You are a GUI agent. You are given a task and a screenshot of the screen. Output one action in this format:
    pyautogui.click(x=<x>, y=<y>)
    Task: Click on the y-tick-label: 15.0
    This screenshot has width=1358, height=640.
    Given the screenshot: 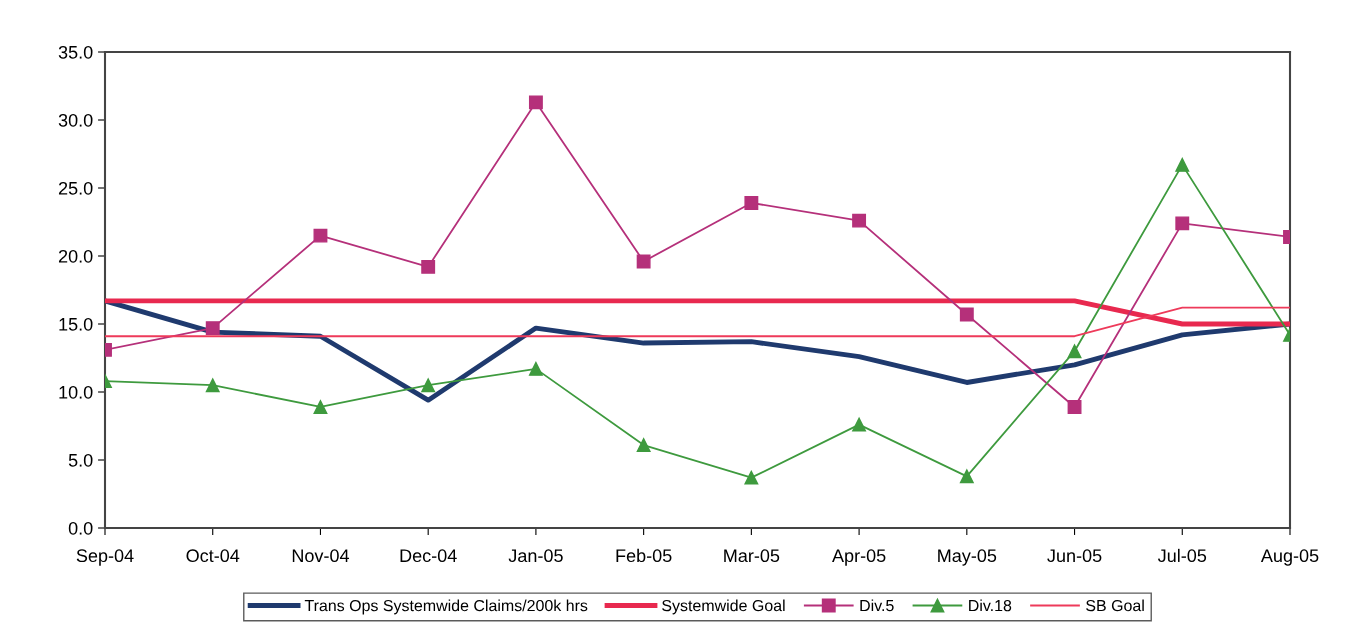 What is the action you would take?
    pyautogui.click(x=76, y=324)
    